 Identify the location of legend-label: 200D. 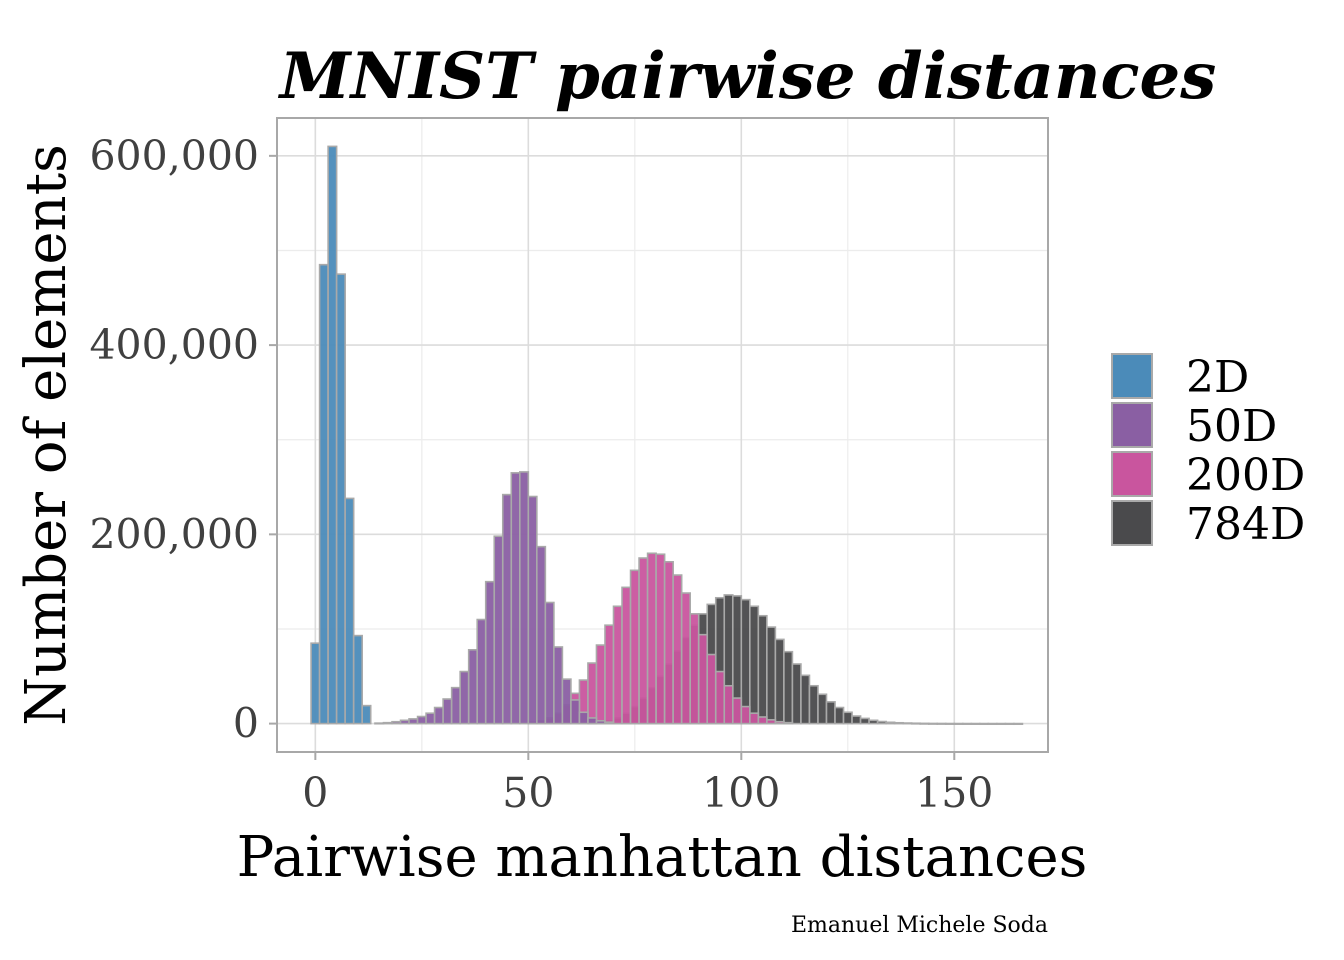
(1245, 475).